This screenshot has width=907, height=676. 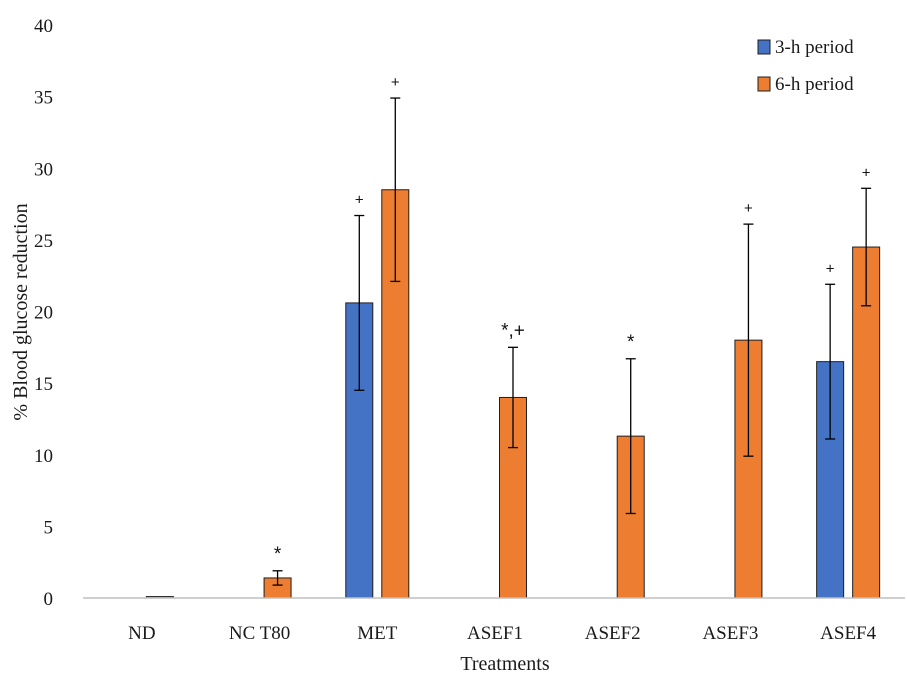 What do you see at coordinates (259, 633) in the screenshot?
I see `x-tick-label: NC T80` at bounding box center [259, 633].